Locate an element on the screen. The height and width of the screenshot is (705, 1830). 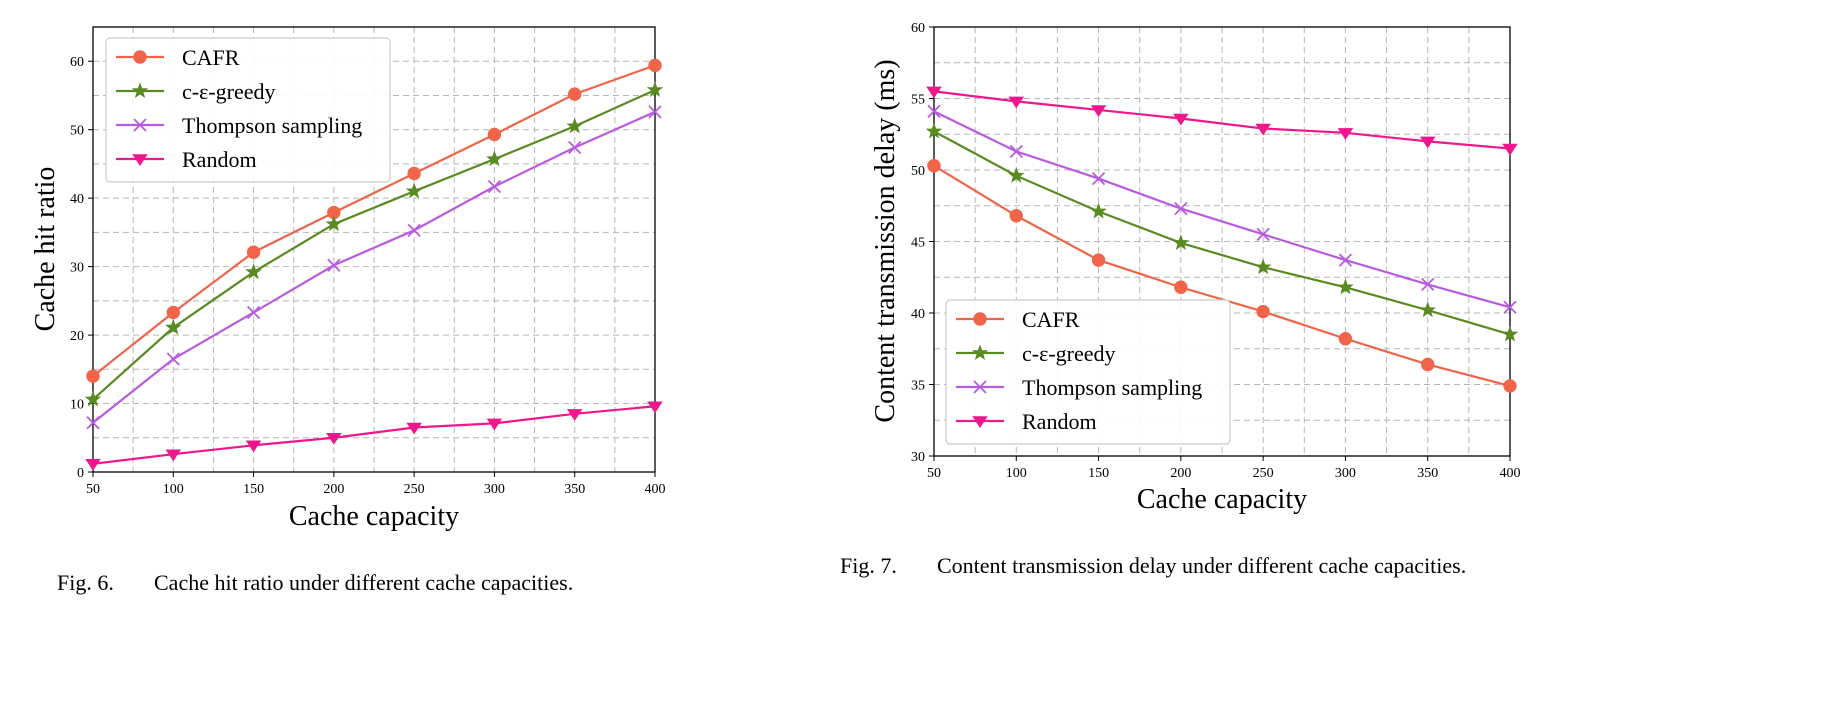
y-tick-label: 55 is located at coordinates (918, 100).